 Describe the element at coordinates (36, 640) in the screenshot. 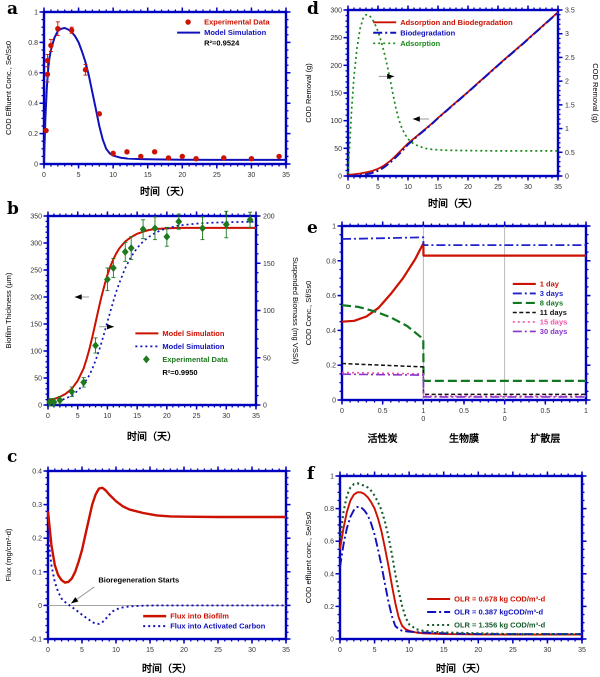

I see `svg-text: -0.1` at that location.